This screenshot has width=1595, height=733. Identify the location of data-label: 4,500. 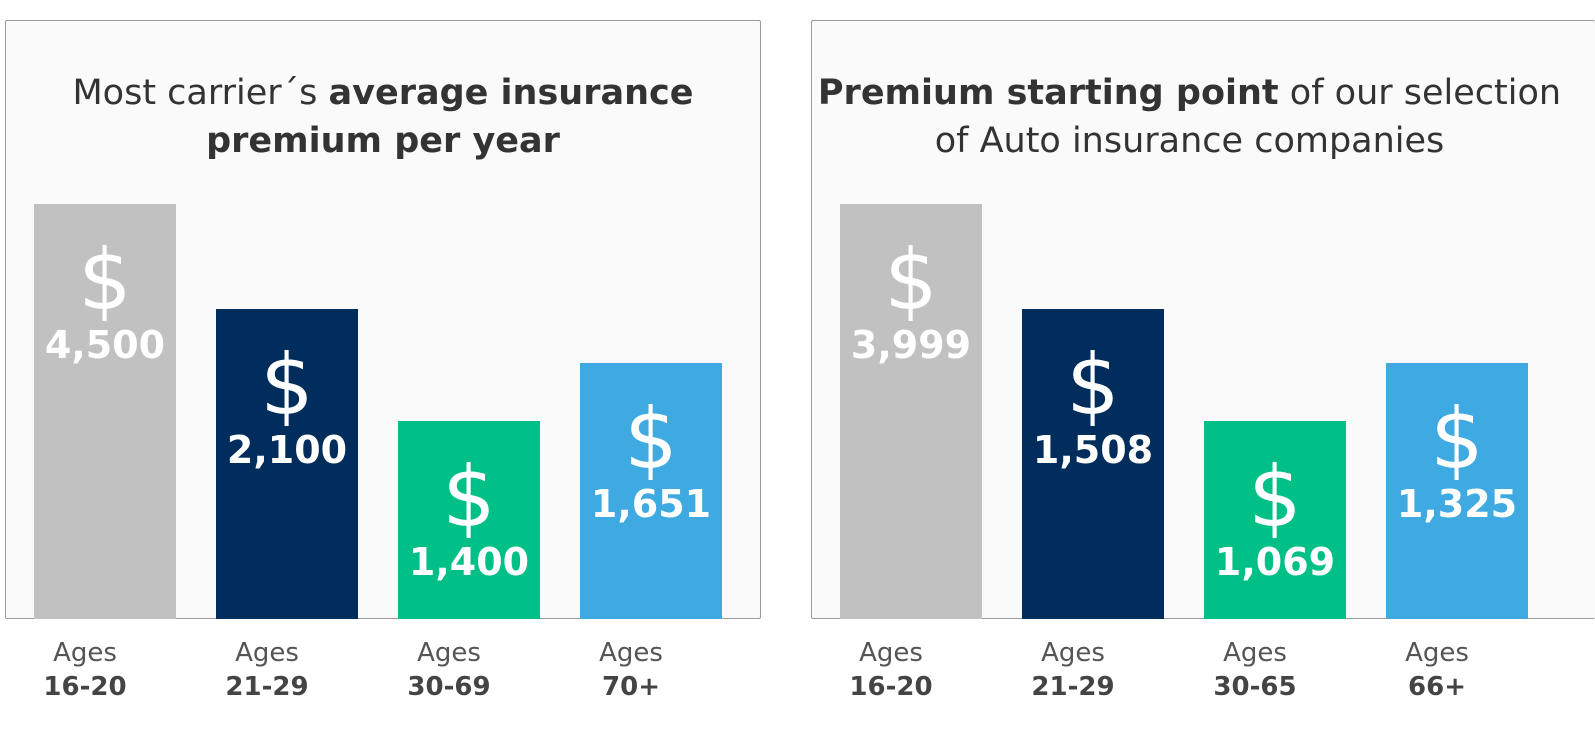
(105, 345).